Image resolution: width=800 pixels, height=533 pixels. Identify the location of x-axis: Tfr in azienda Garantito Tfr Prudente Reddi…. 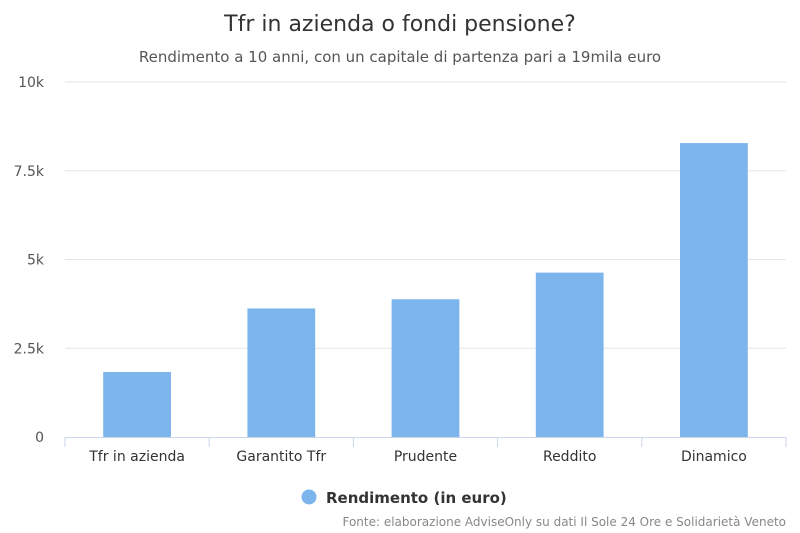
(425, 451).